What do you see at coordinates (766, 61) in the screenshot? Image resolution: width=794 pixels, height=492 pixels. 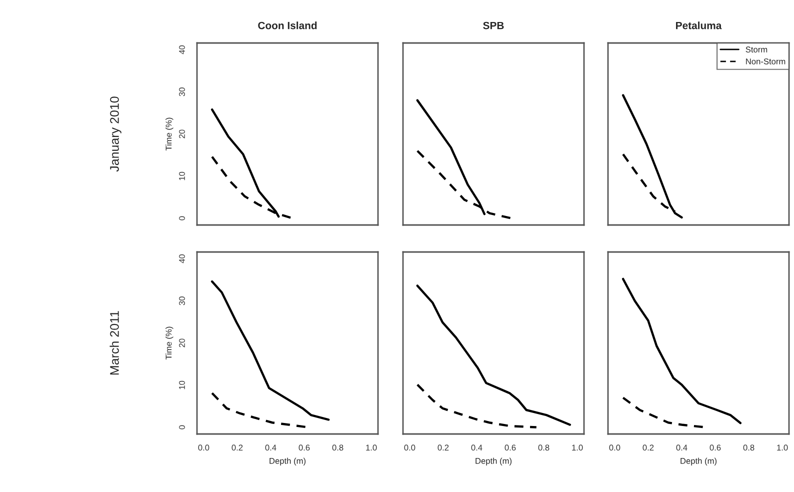 I see `legend-label: Non-Storm` at bounding box center [766, 61].